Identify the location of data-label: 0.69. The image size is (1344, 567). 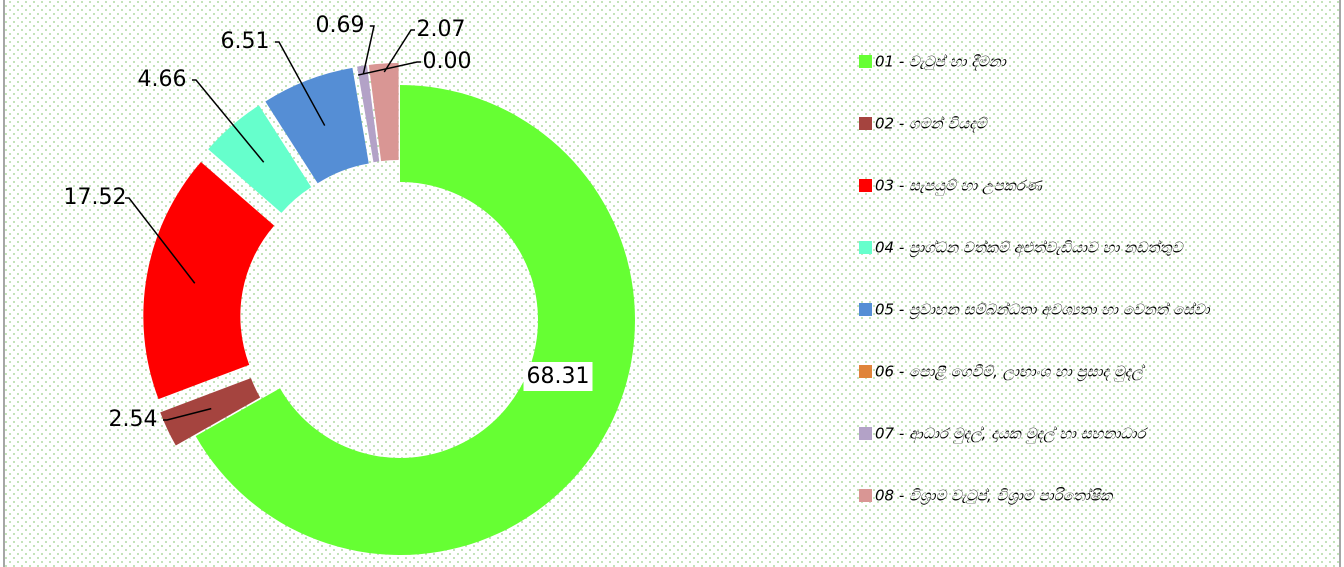
(340, 25).